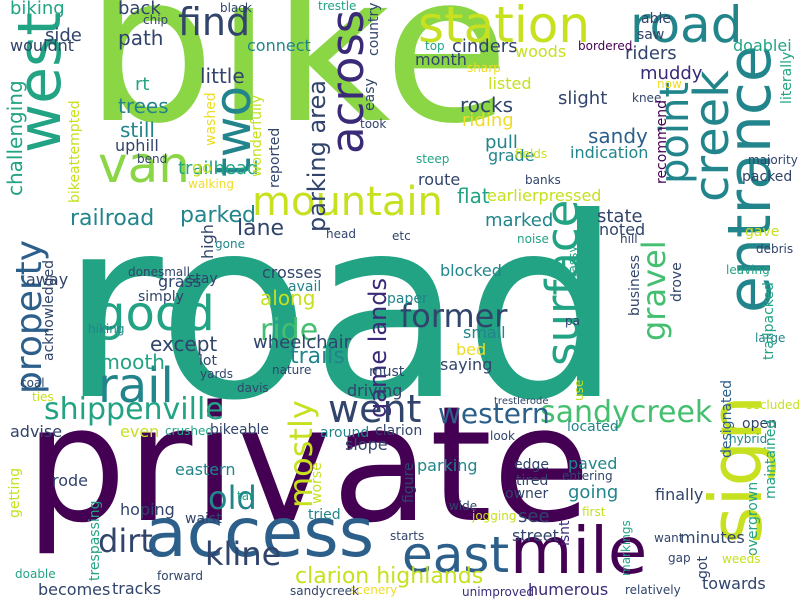  What do you see at coordinates (127, 362) in the screenshot?
I see `word-smooth: smooth` at bounding box center [127, 362].